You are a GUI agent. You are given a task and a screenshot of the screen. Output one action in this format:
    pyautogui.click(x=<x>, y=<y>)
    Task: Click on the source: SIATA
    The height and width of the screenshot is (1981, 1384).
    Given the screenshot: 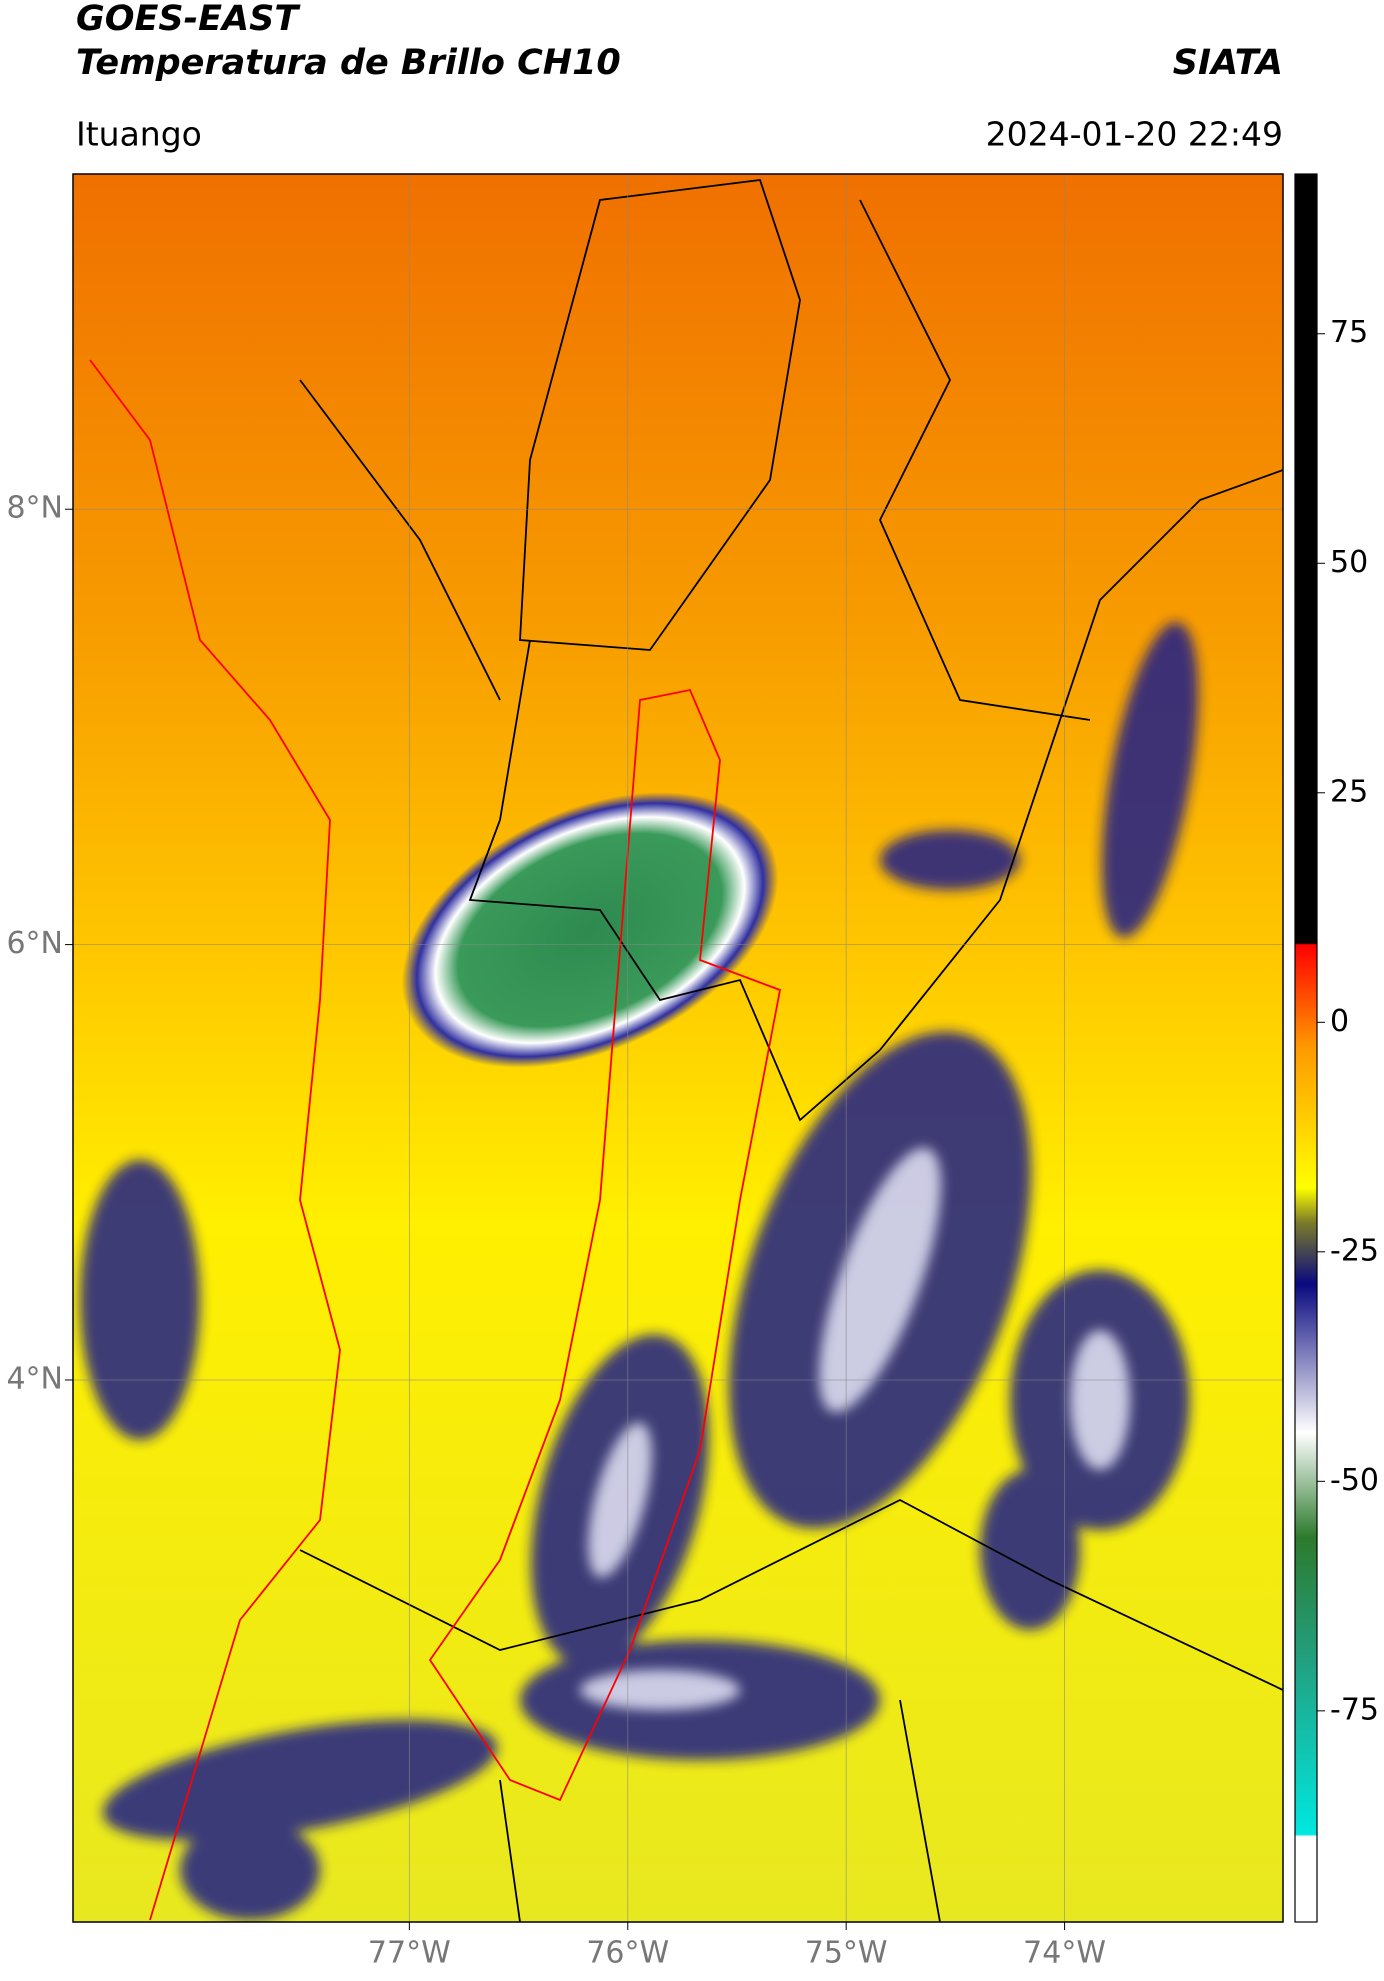 What is the action you would take?
    pyautogui.click(x=1228, y=63)
    